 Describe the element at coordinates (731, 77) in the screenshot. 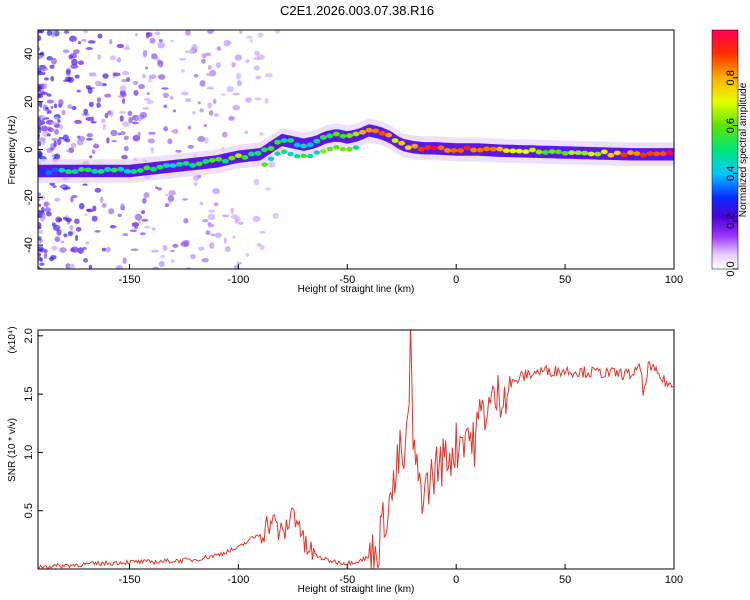

I see `colorbar-tick-label: 0.8` at that location.